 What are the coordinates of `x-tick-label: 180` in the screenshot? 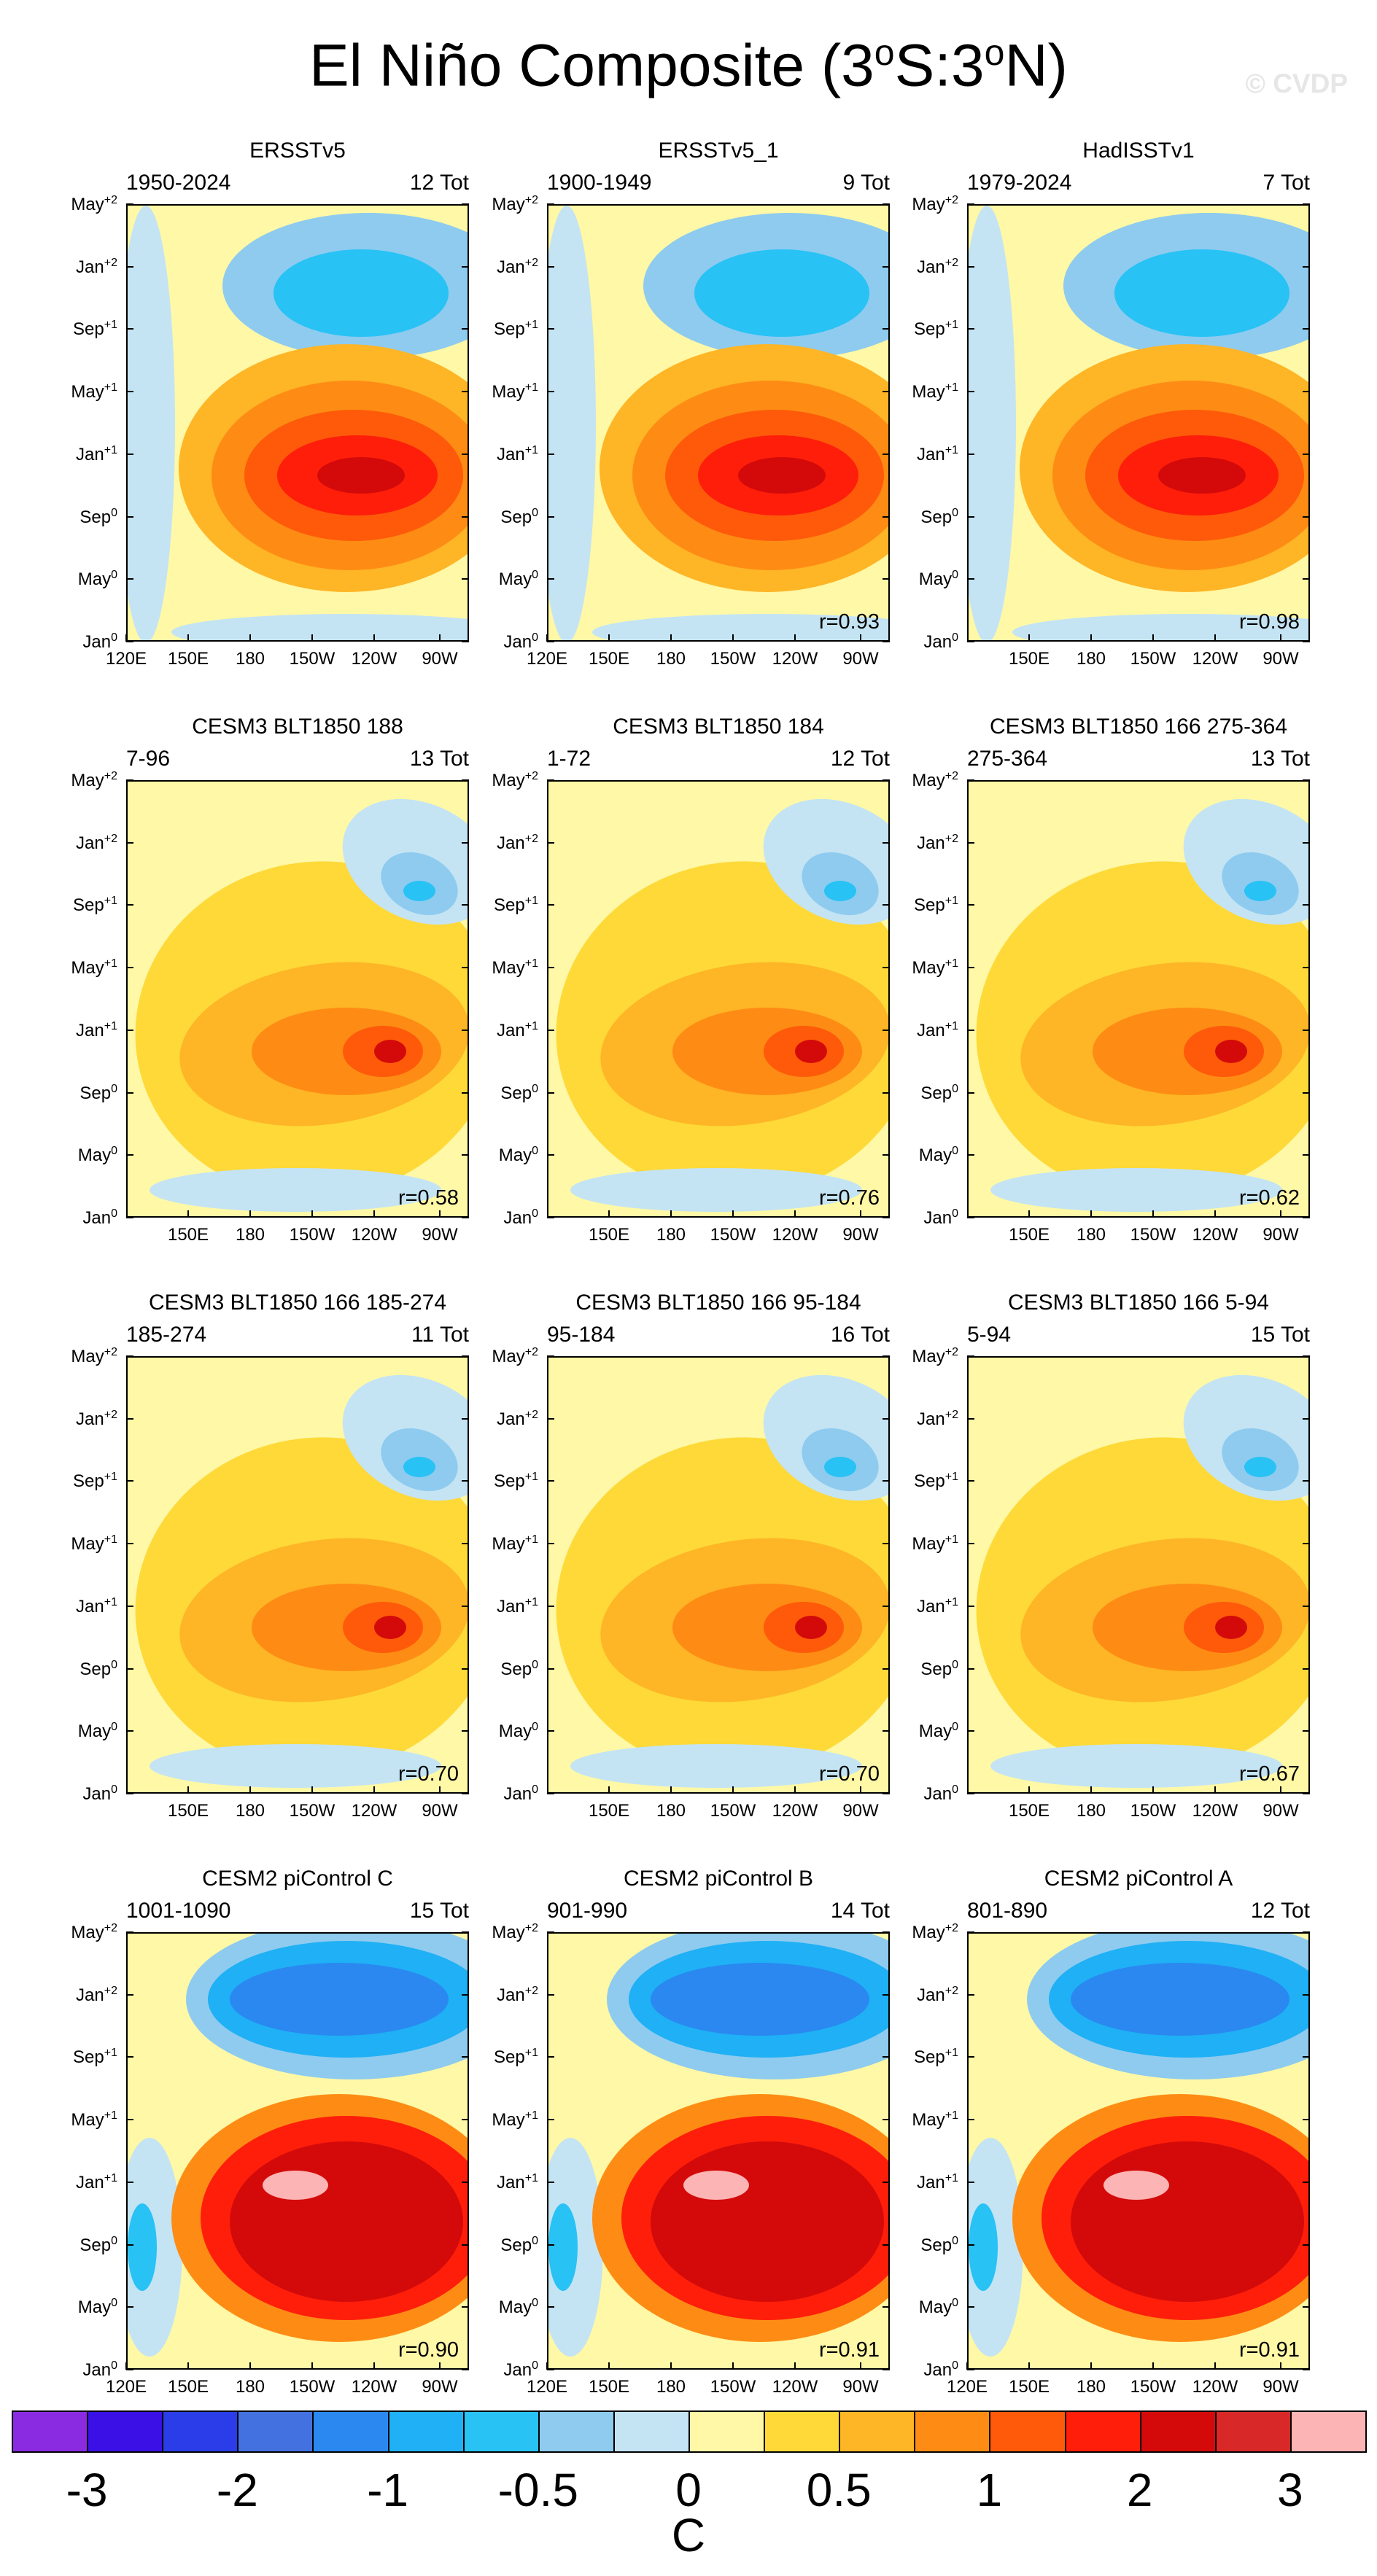 It's located at (671, 659).